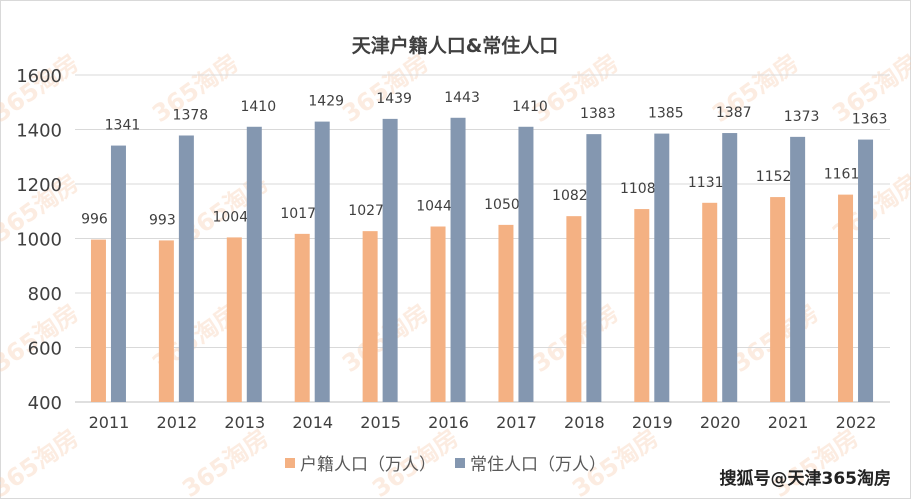  Describe the element at coordinates (774, 177) in the screenshot. I see `data-label: 1152` at that location.